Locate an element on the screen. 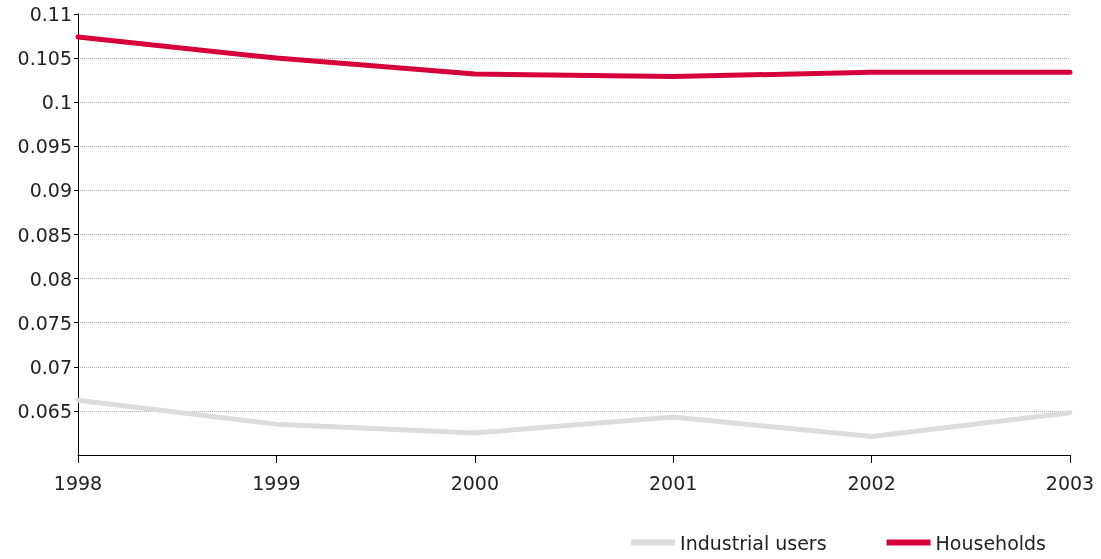  y-tick-label: 0.08 is located at coordinates (50, 278).